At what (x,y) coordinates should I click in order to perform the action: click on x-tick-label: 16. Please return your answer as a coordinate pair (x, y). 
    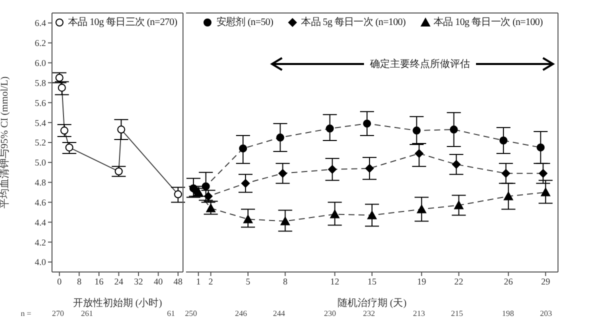
    Looking at the image, I should click on (99, 281).